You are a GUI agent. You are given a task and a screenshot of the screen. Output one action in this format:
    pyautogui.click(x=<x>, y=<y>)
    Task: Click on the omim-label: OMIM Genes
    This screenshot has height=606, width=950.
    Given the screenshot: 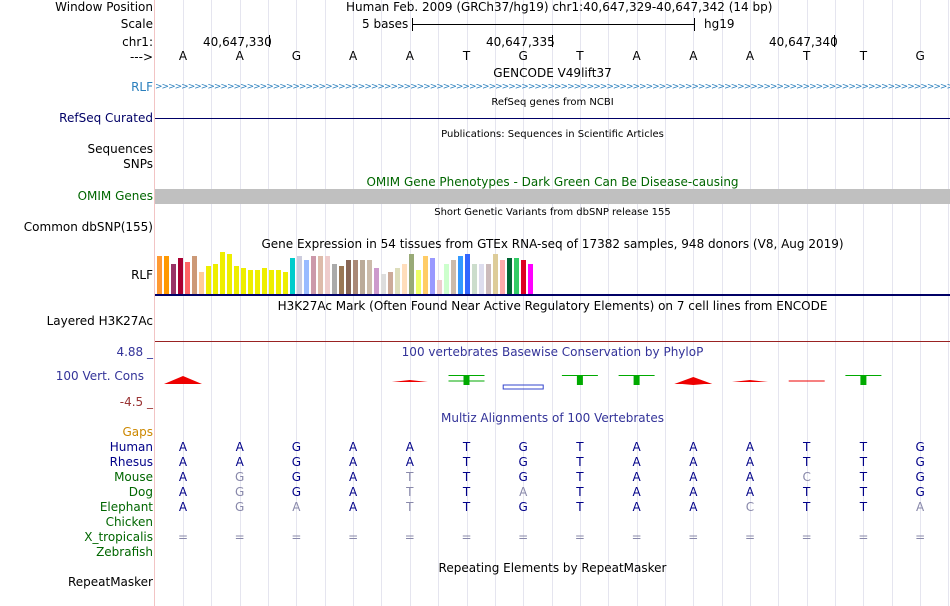 What is the action you would take?
    pyautogui.click(x=115, y=196)
    